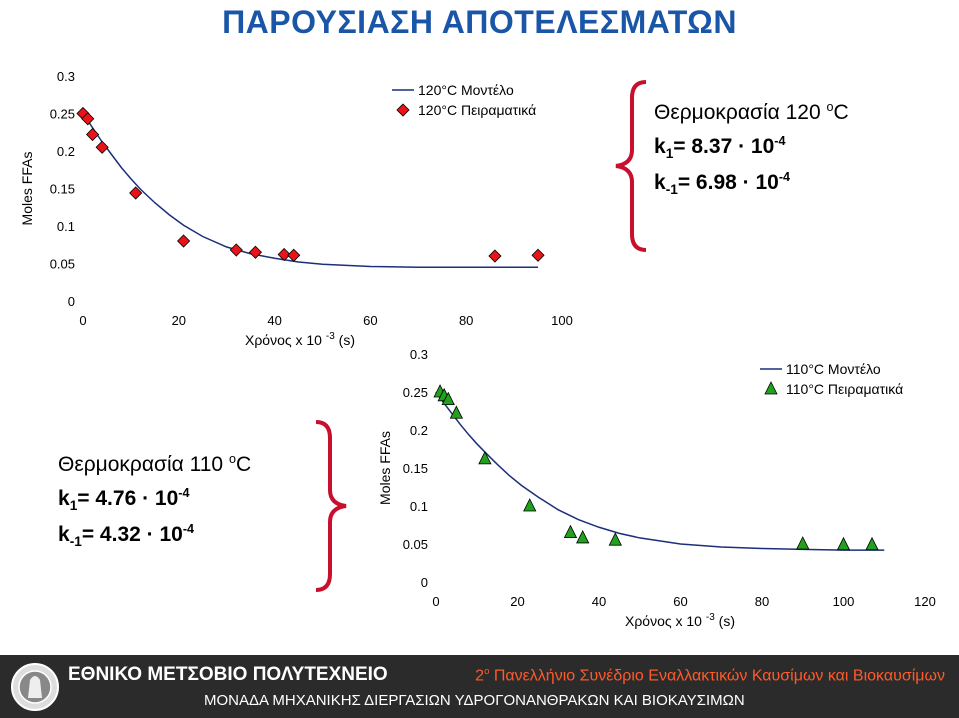 The width and height of the screenshot is (959, 718). Describe the element at coordinates (925, 601) in the screenshot. I see `chart-110c-xtick-label: 120` at that location.